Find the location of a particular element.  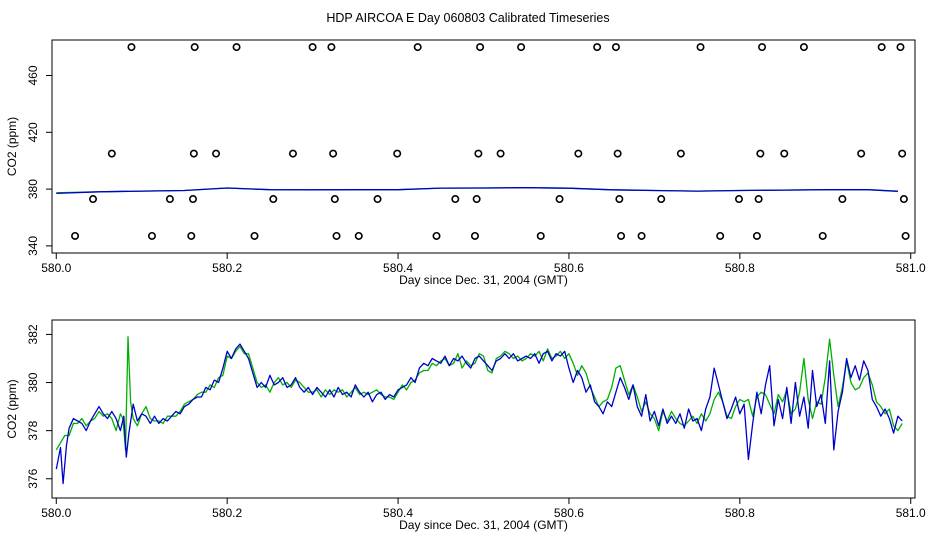

y-tick-label: 420 is located at coordinates (33, 132).